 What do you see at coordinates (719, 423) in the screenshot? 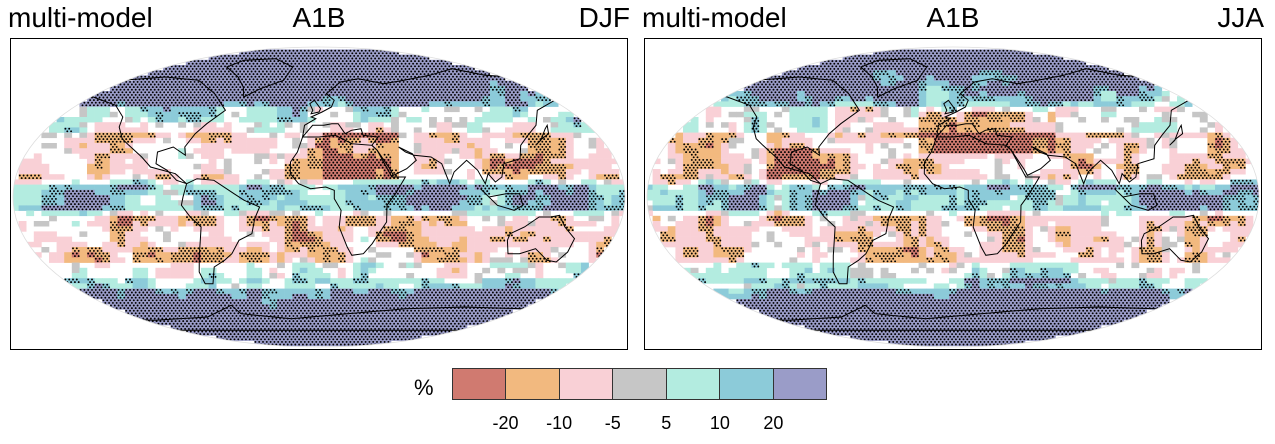
I see `legend-tick-label: 10` at bounding box center [719, 423].